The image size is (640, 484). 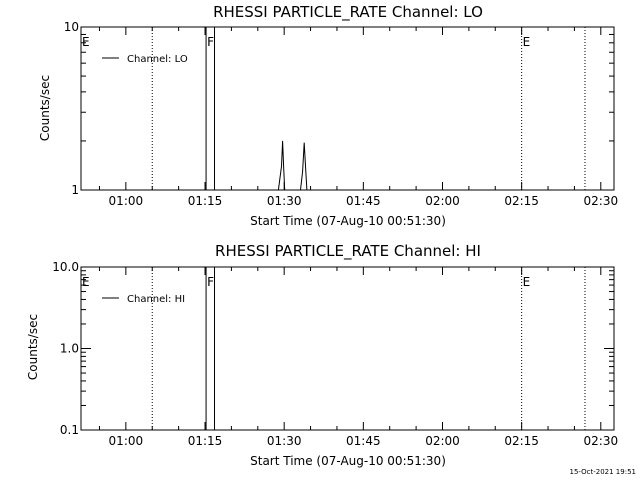 I want to click on y-tick-label: 10.0, so click(x=65, y=267).